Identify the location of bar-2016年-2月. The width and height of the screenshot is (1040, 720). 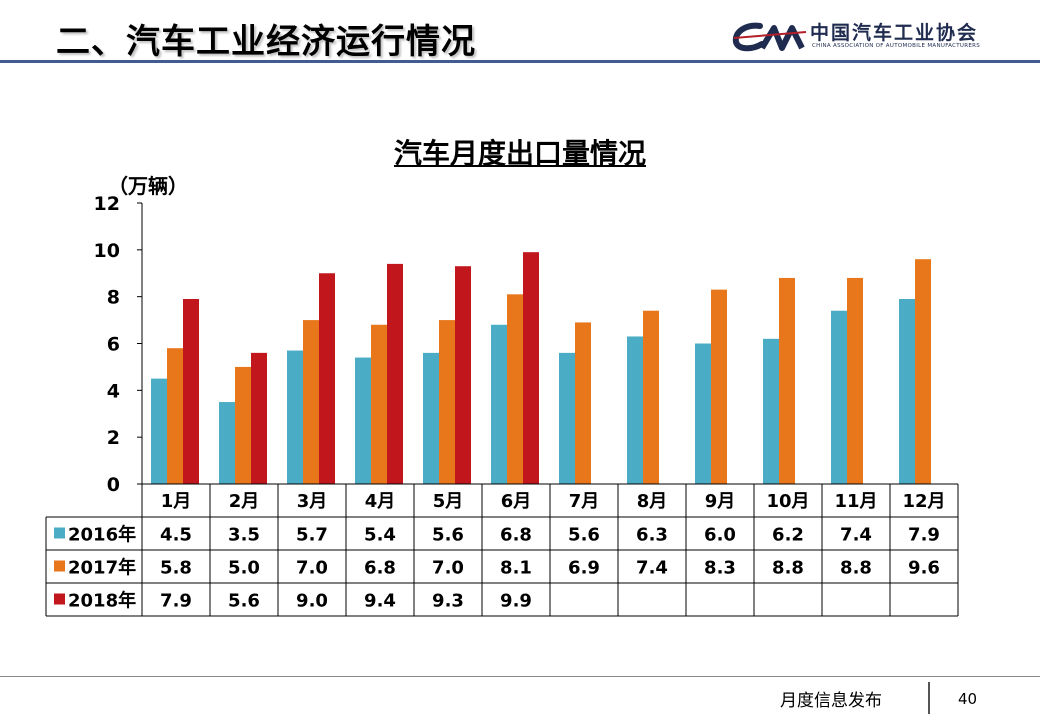
(227, 443).